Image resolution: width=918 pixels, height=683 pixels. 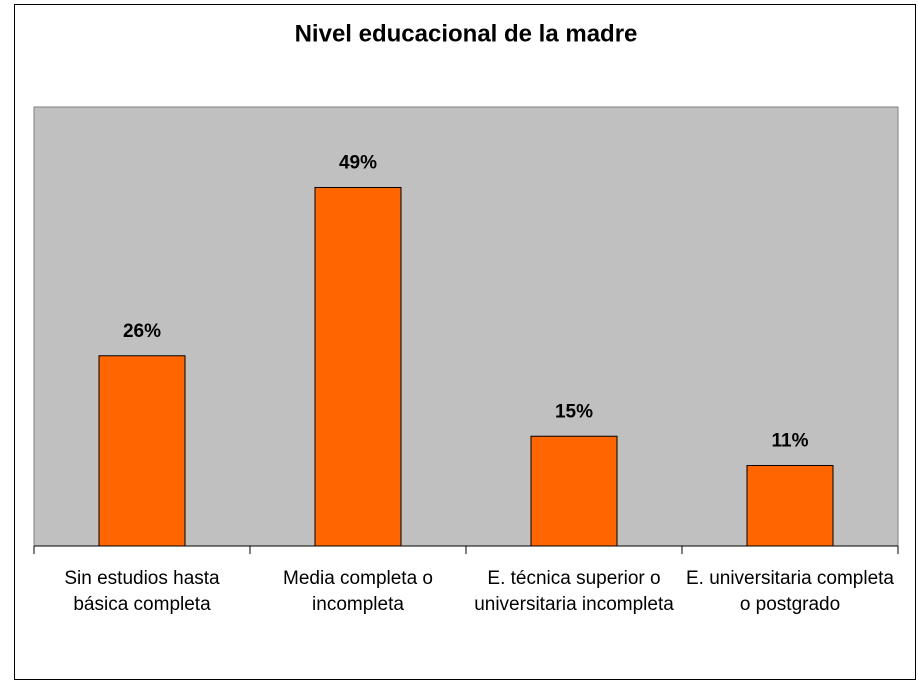 I want to click on x-tick-label: Sin estudios hasta básica completa, so click(x=142, y=591).